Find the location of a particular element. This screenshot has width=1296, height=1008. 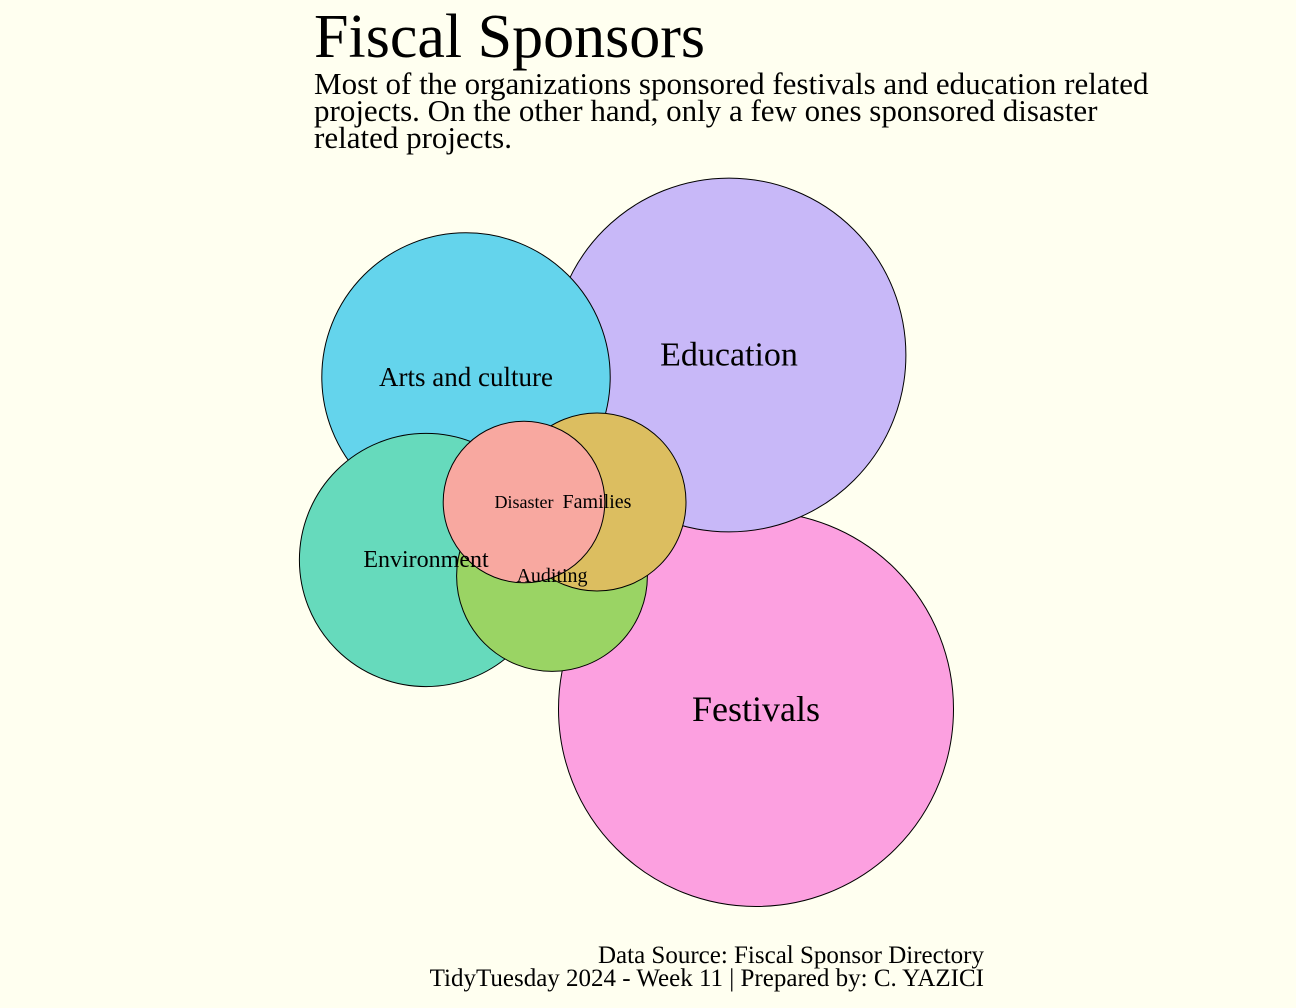

bubble-label-disaster: Disaster is located at coordinates (524, 502).